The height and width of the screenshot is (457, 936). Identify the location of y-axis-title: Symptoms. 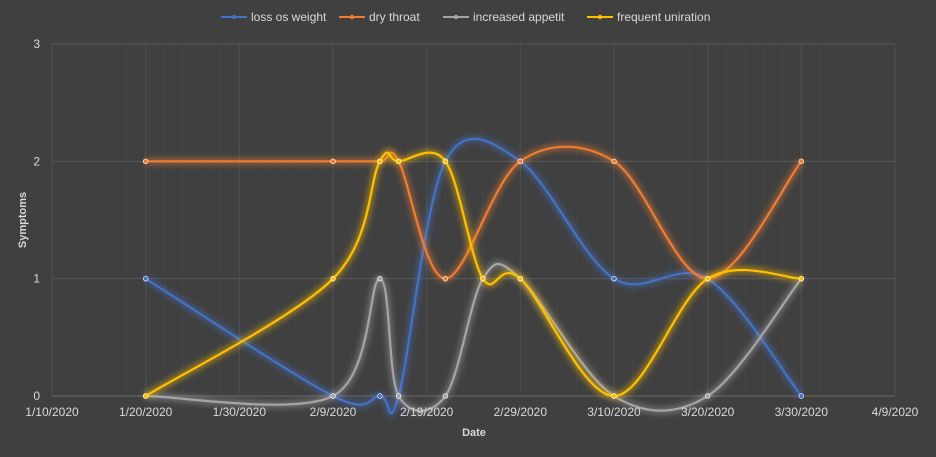
(23, 220).